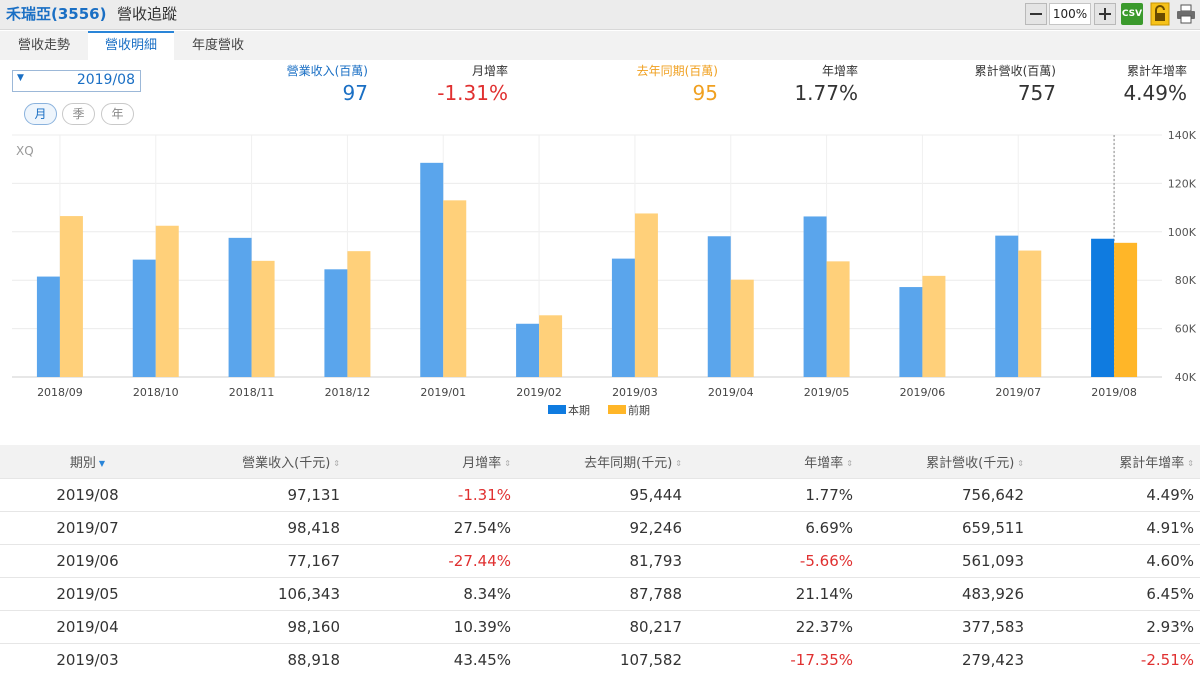  I want to click on x-tick-label: 2019/05, so click(827, 392).